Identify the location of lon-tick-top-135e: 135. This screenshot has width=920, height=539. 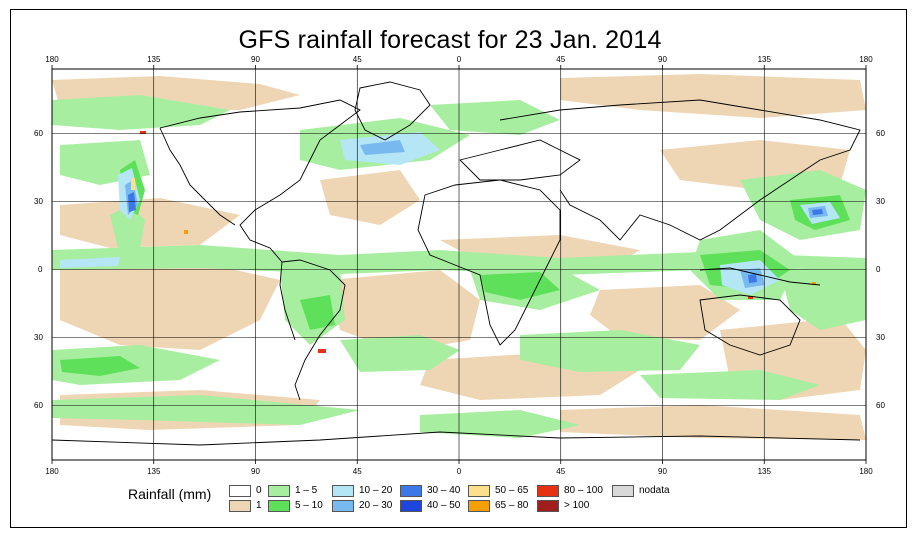
(765, 59).